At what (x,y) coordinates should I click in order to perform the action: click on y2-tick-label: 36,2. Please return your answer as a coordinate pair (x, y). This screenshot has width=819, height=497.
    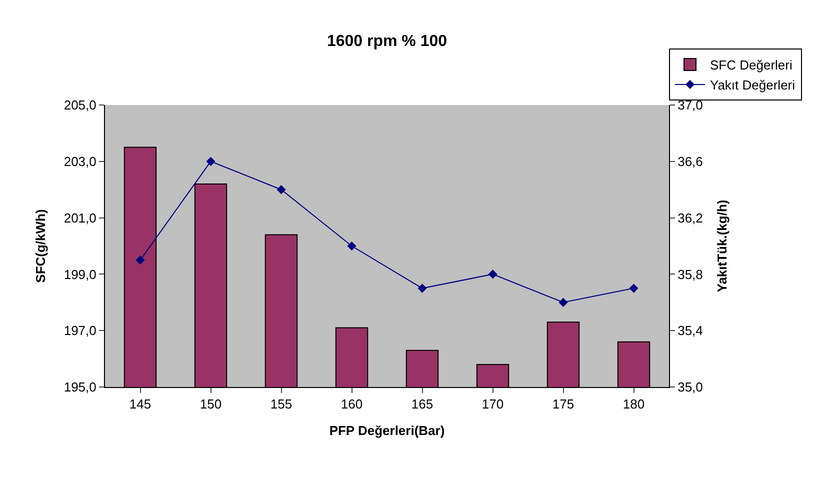
    Looking at the image, I should click on (690, 218).